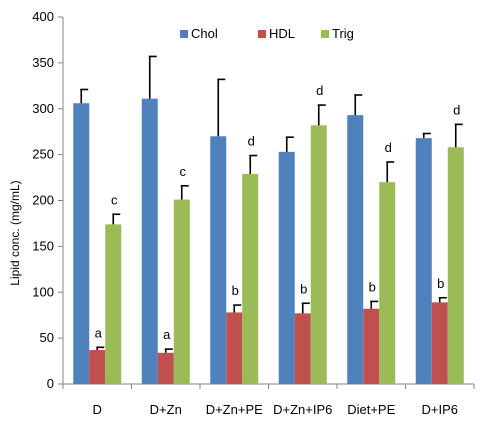 The height and width of the screenshot is (426, 484). I want to click on legend-label-trig: Trig, so click(343, 33).